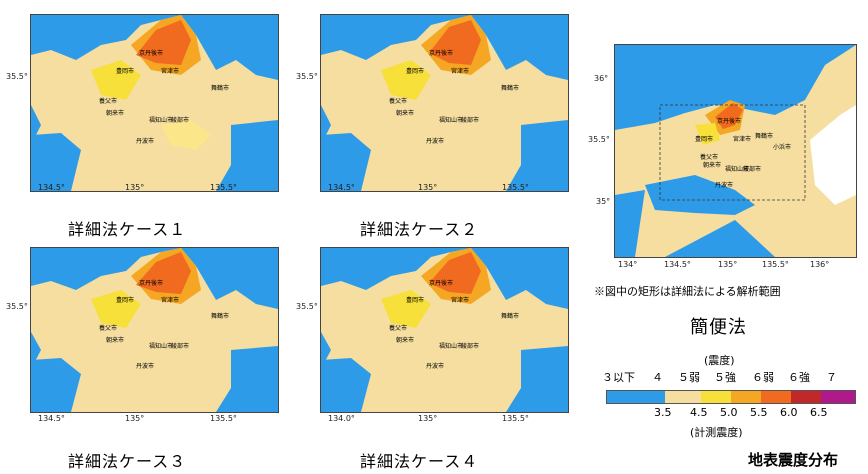  I want to click on legend-value-4-5: 4.5, so click(699, 412).